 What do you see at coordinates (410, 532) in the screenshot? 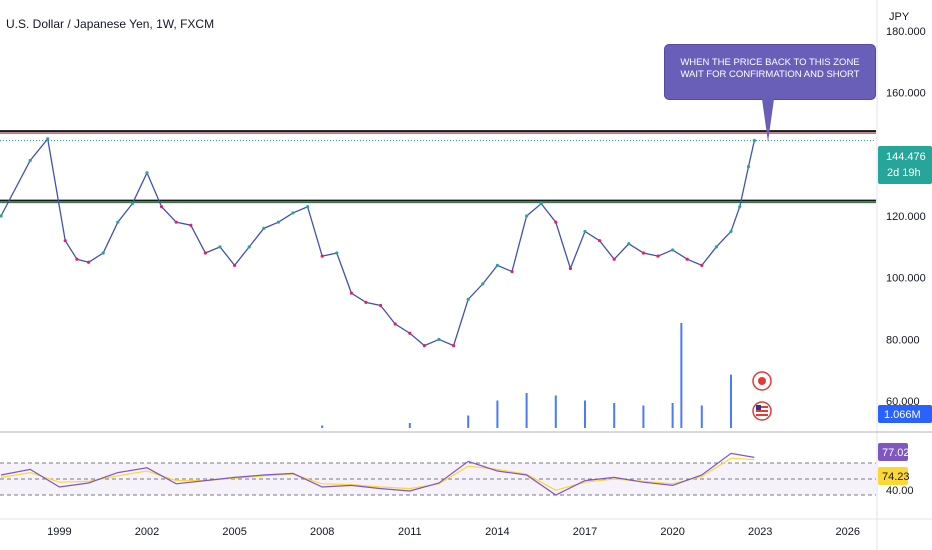
I see `time-tick-label: 2011` at bounding box center [410, 532].